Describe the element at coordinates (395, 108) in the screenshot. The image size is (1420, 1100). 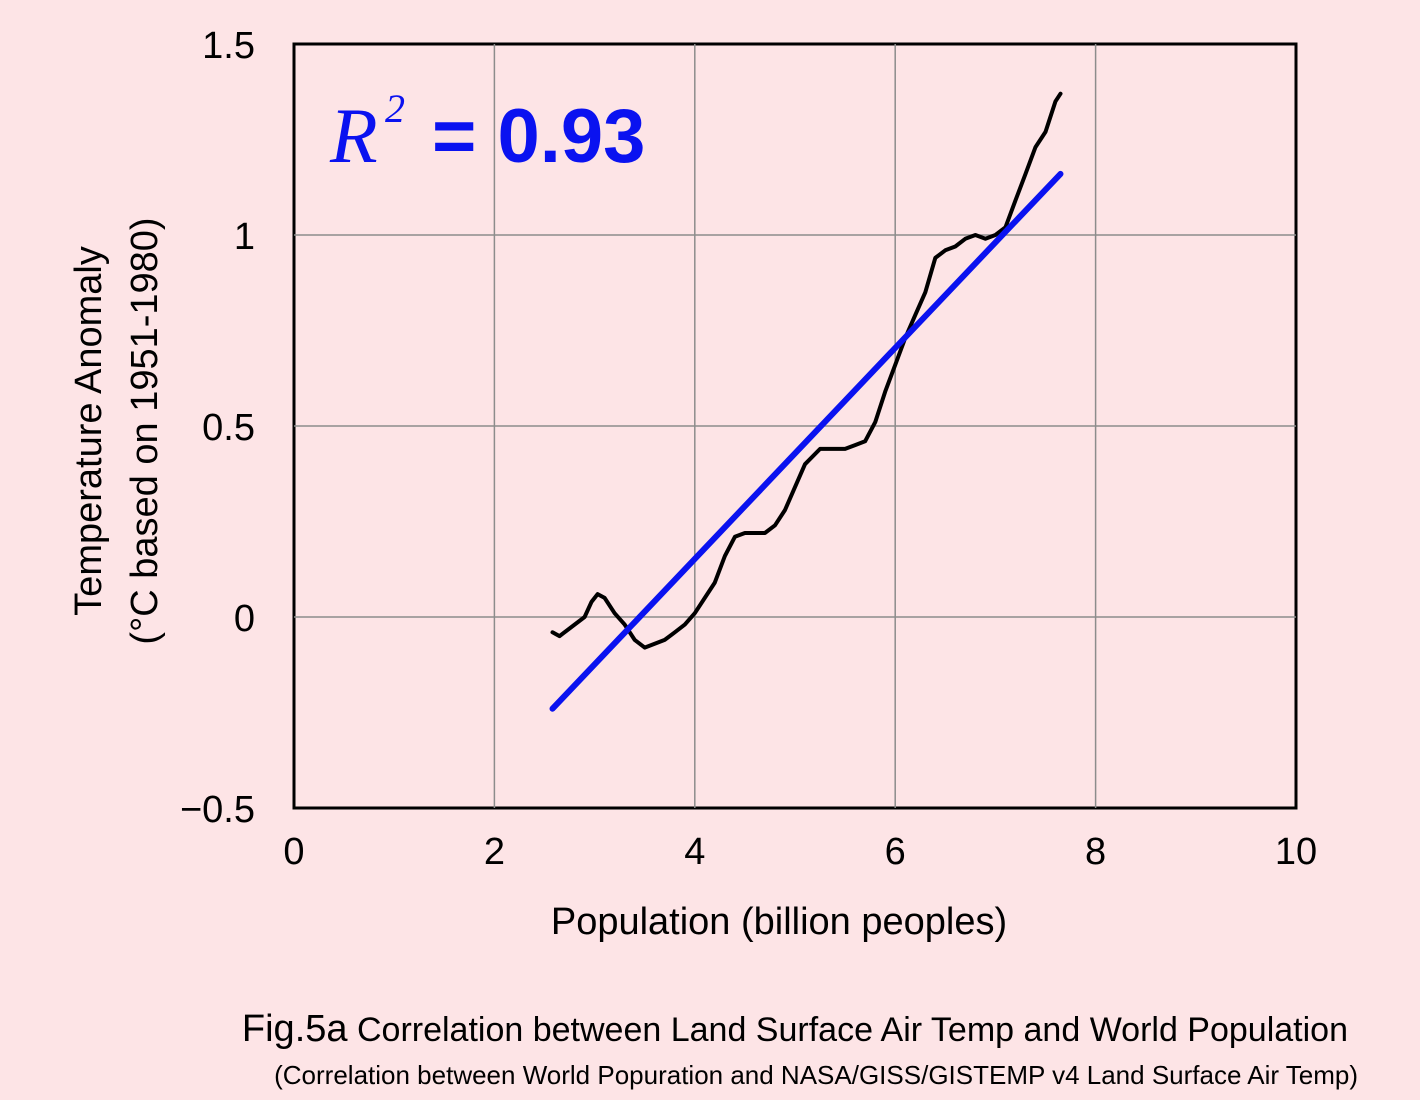
I see `r-squared-exponent: 2` at that location.